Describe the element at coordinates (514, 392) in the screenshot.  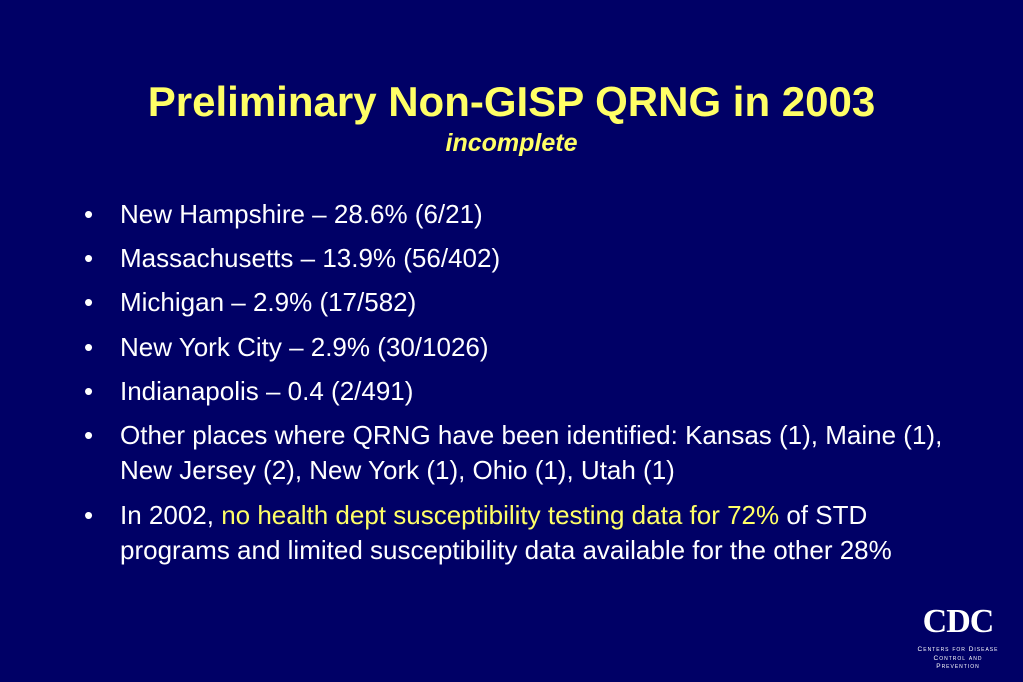
I see `bullet-item: • Indianapolis – 0.4 (2/491)` at that location.